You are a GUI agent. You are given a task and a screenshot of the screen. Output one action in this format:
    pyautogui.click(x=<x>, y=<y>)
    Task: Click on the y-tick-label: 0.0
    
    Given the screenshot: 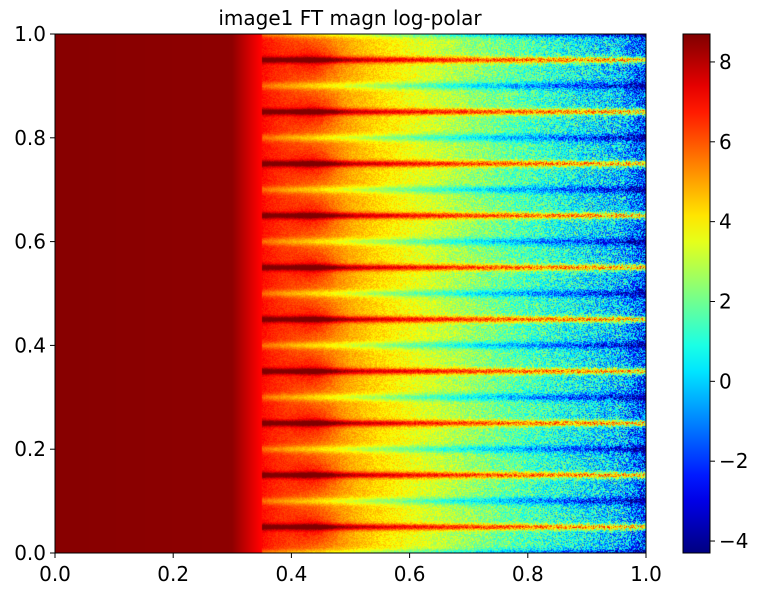 What is the action you would take?
    pyautogui.click(x=30, y=553)
    